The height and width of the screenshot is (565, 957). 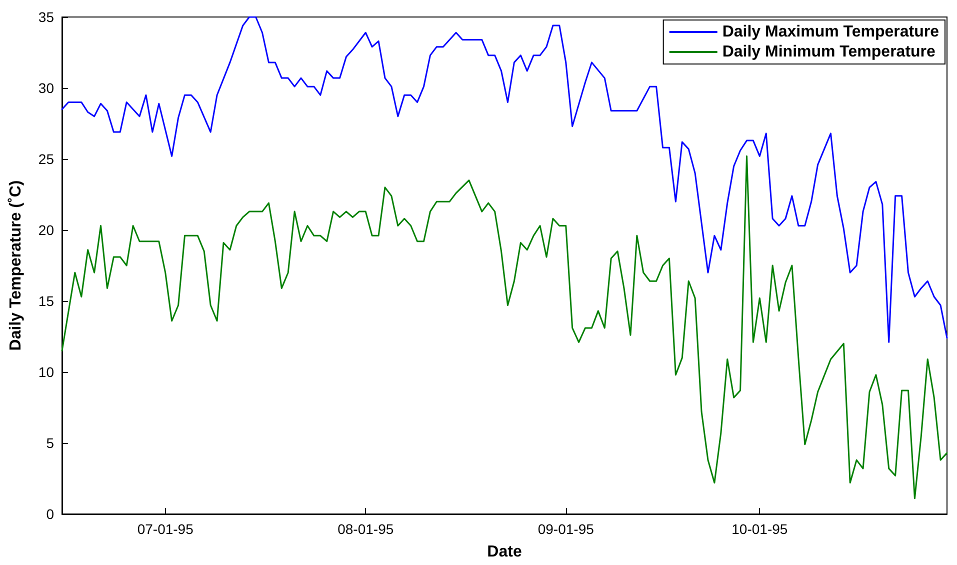 I want to click on y-tick-label: 35, so click(x=46, y=17).